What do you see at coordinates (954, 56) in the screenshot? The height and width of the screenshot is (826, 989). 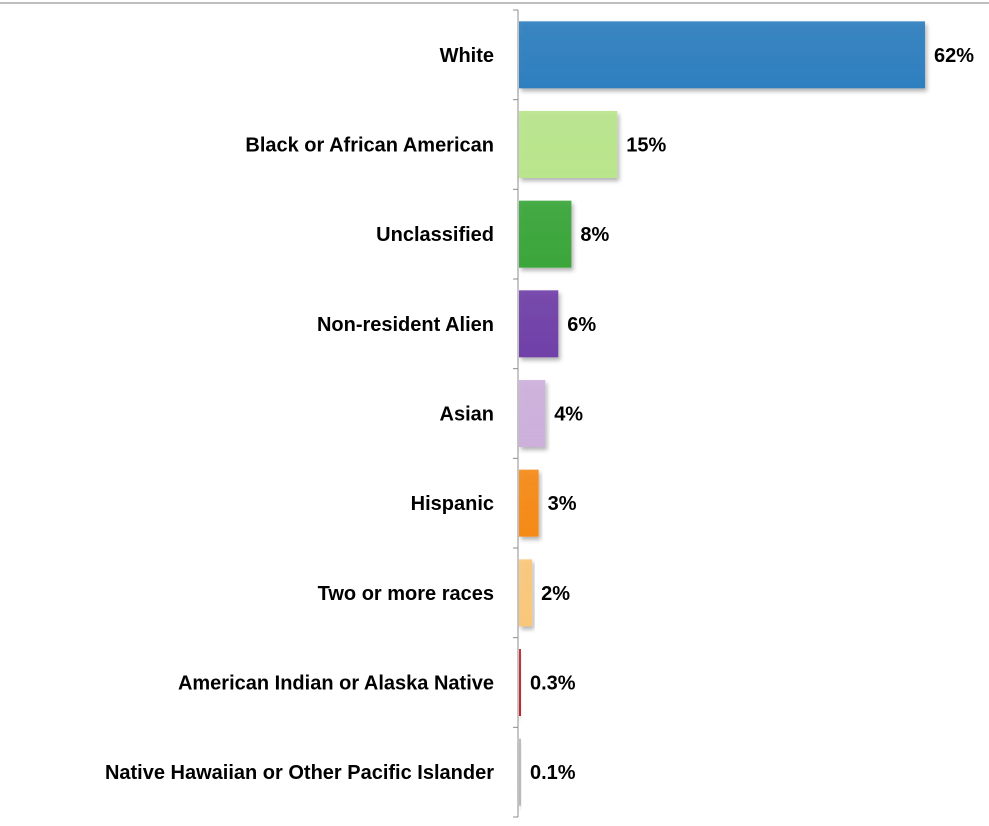 I see `data-label: 62%` at bounding box center [954, 56].